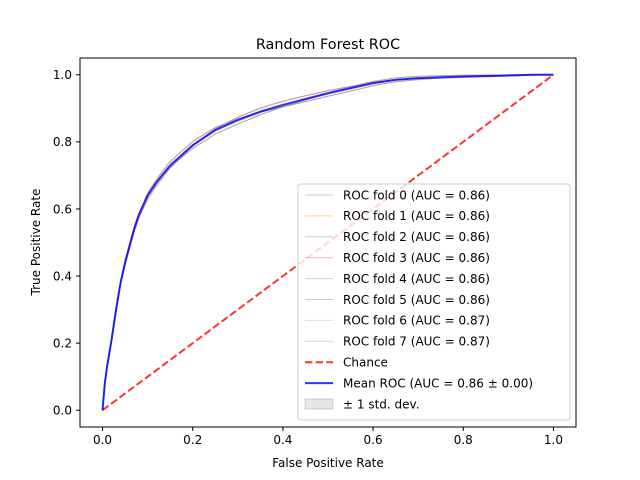  I want to click on legend-label-fold-0: ROC fold 0 (AUC = 0.86), so click(416, 195).